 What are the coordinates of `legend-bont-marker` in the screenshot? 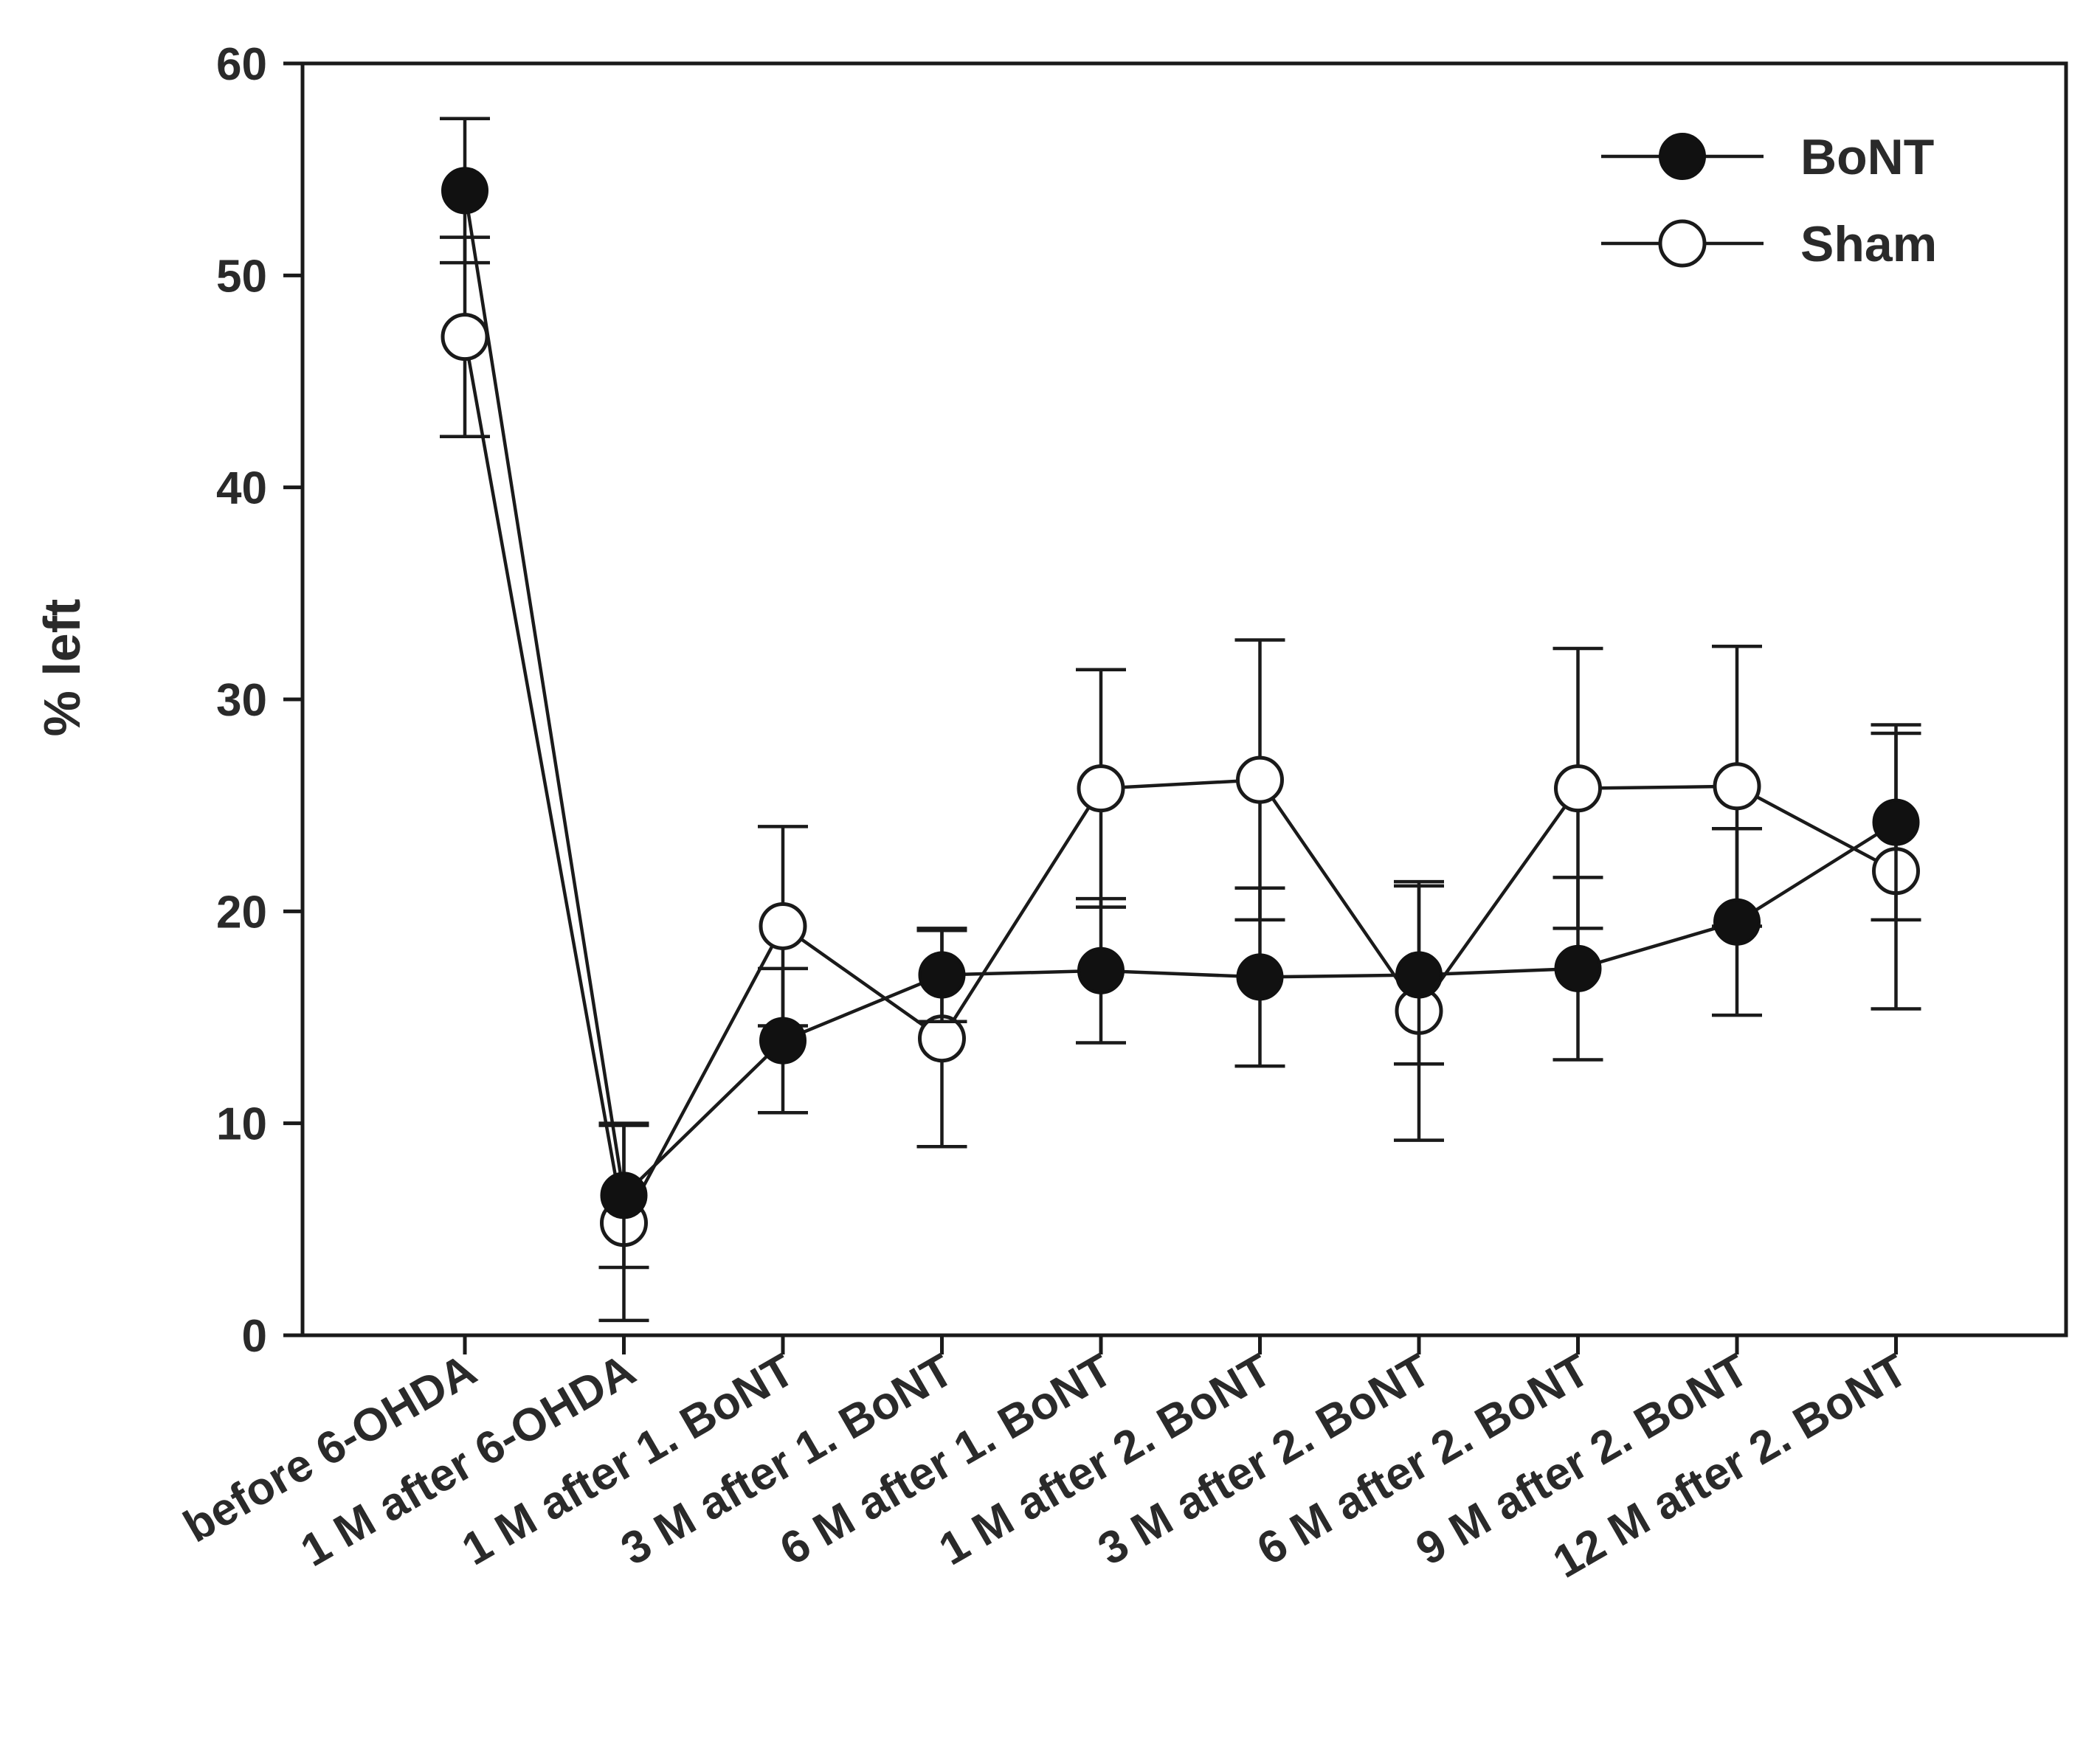 It's located at (1682, 156).